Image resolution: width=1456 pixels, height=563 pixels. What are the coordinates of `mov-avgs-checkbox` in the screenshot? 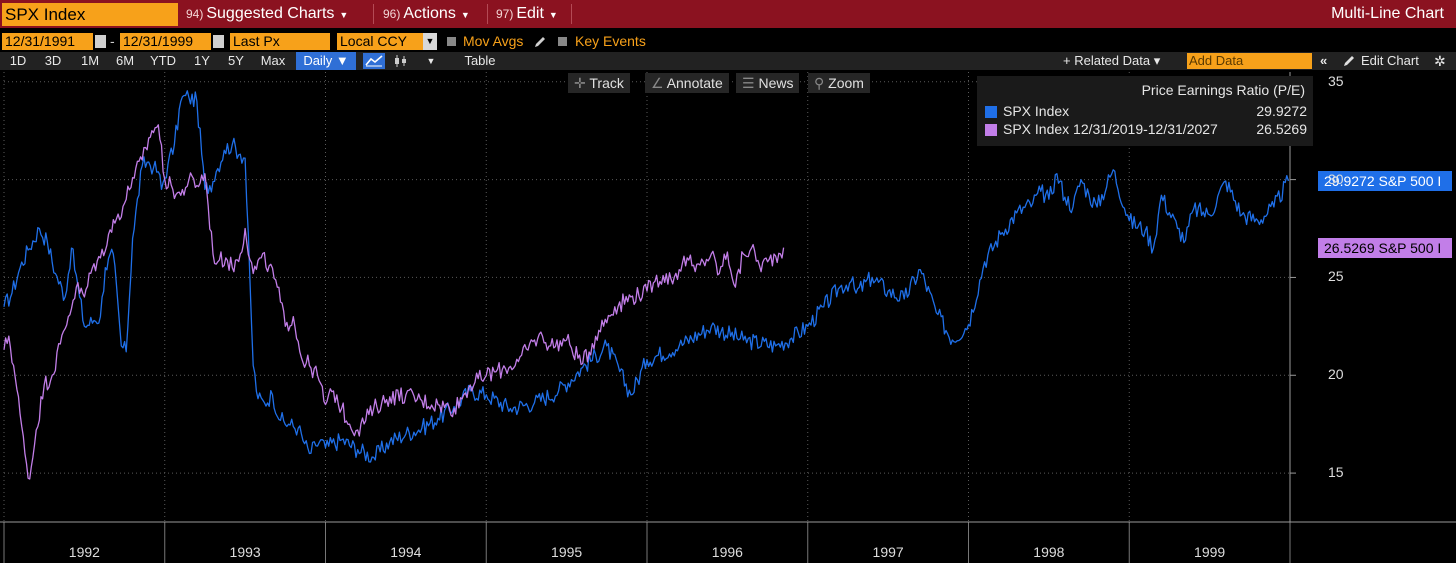 It's located at (451, 41).